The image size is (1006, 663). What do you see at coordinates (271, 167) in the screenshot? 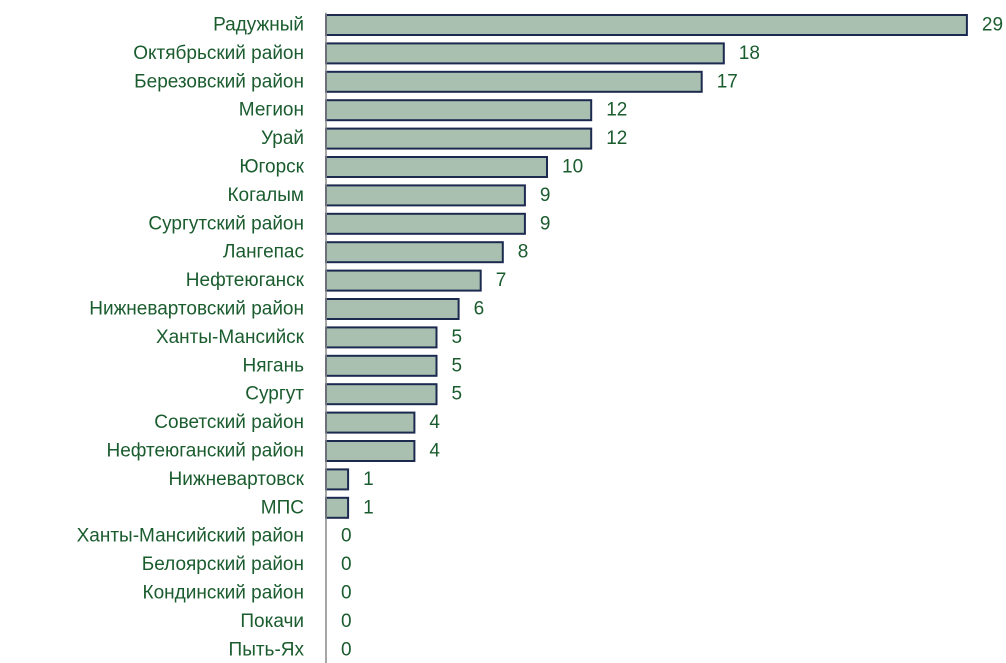
I see `category-label: Югорск` at bounding box center [271, 167].